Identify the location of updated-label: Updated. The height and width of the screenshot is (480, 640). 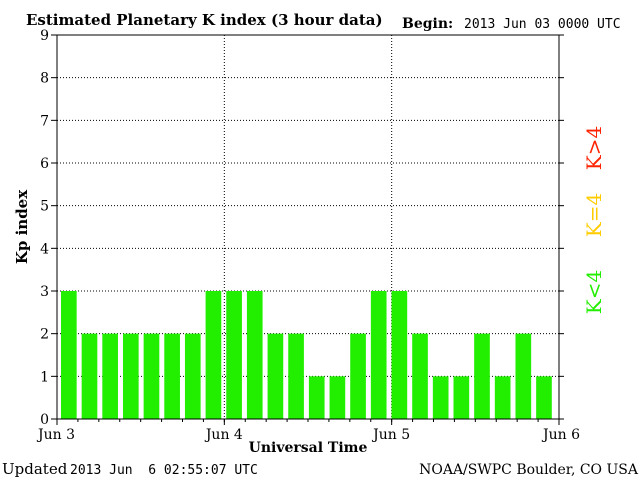
(35, 469).